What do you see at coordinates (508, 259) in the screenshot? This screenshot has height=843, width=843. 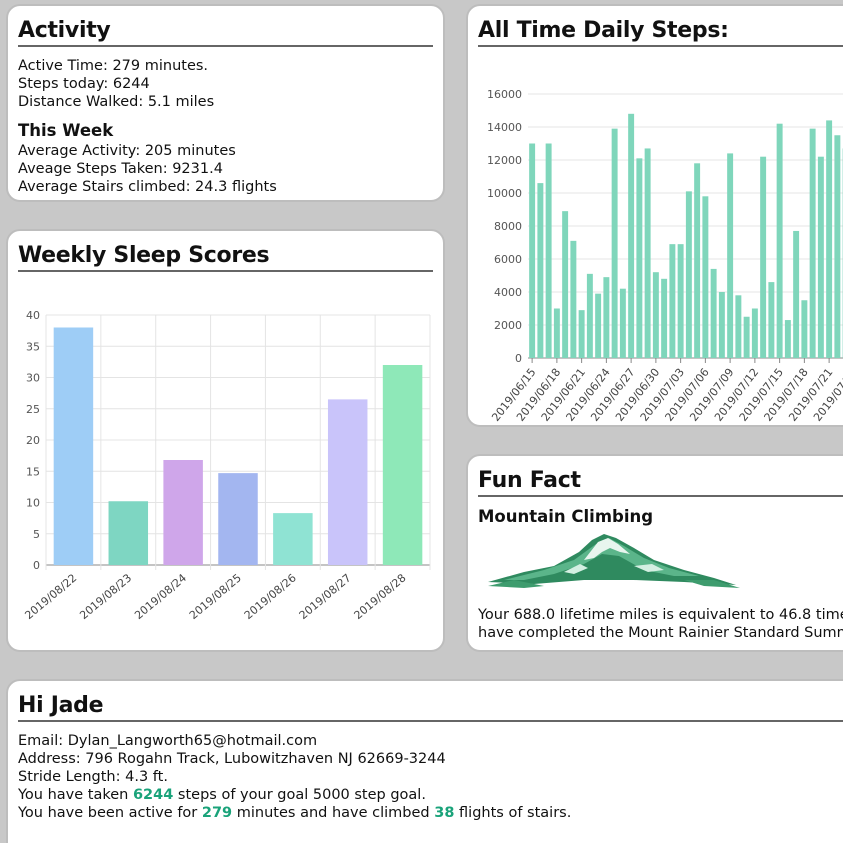 I see `steps-y-tick-label: 6000` at bounding box center [508, 259].